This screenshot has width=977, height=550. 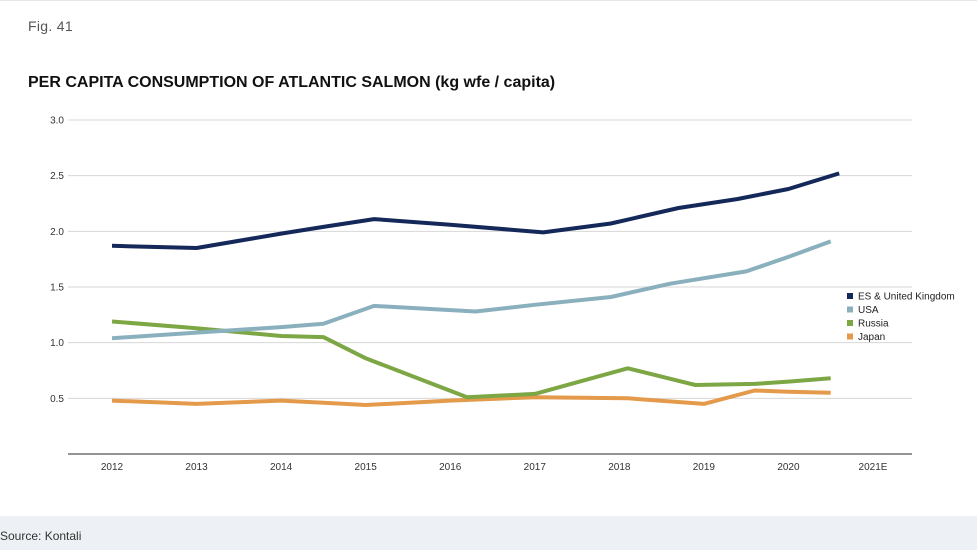 What do you see at coordinates (57, 288) in the screenshot?
I see `y-tick-label: 1.5` at bounding box center [57, 288].